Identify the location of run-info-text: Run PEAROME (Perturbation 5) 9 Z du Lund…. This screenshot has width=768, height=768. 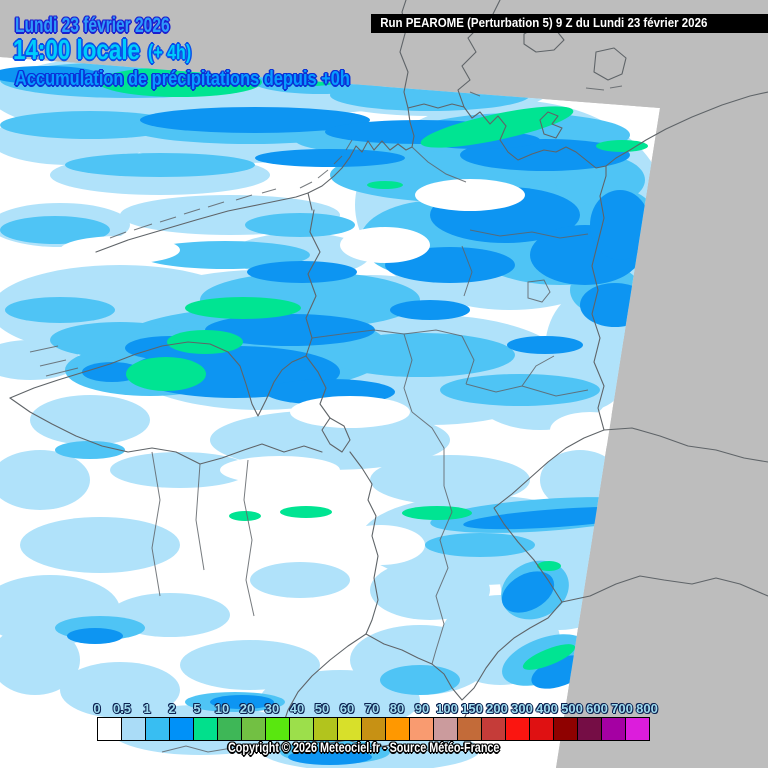
(544, 23).